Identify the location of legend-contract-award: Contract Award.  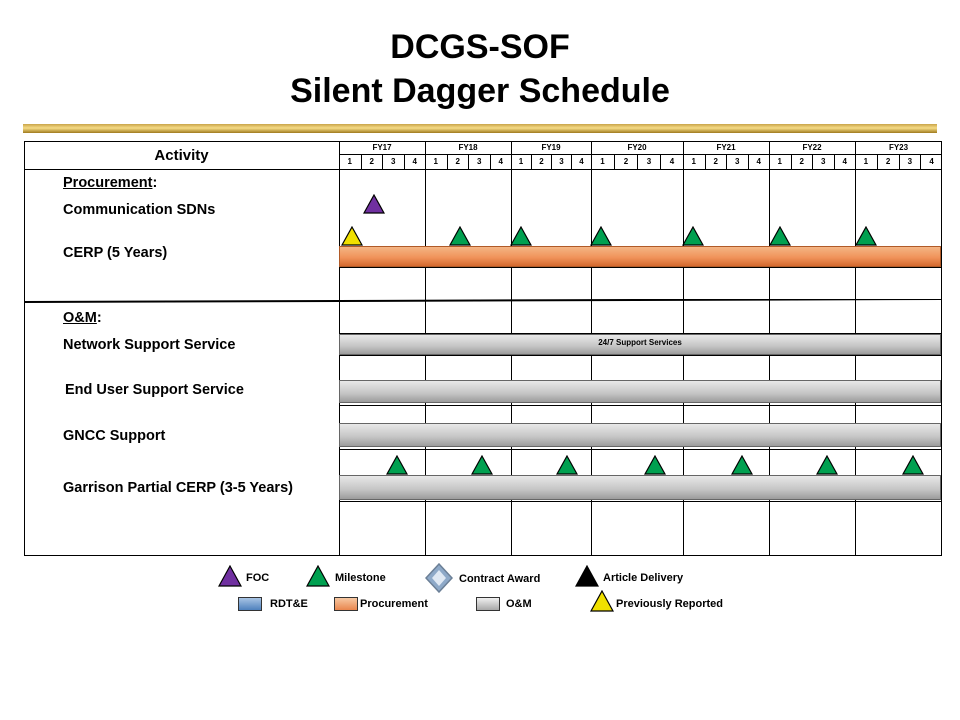
(500, 579).